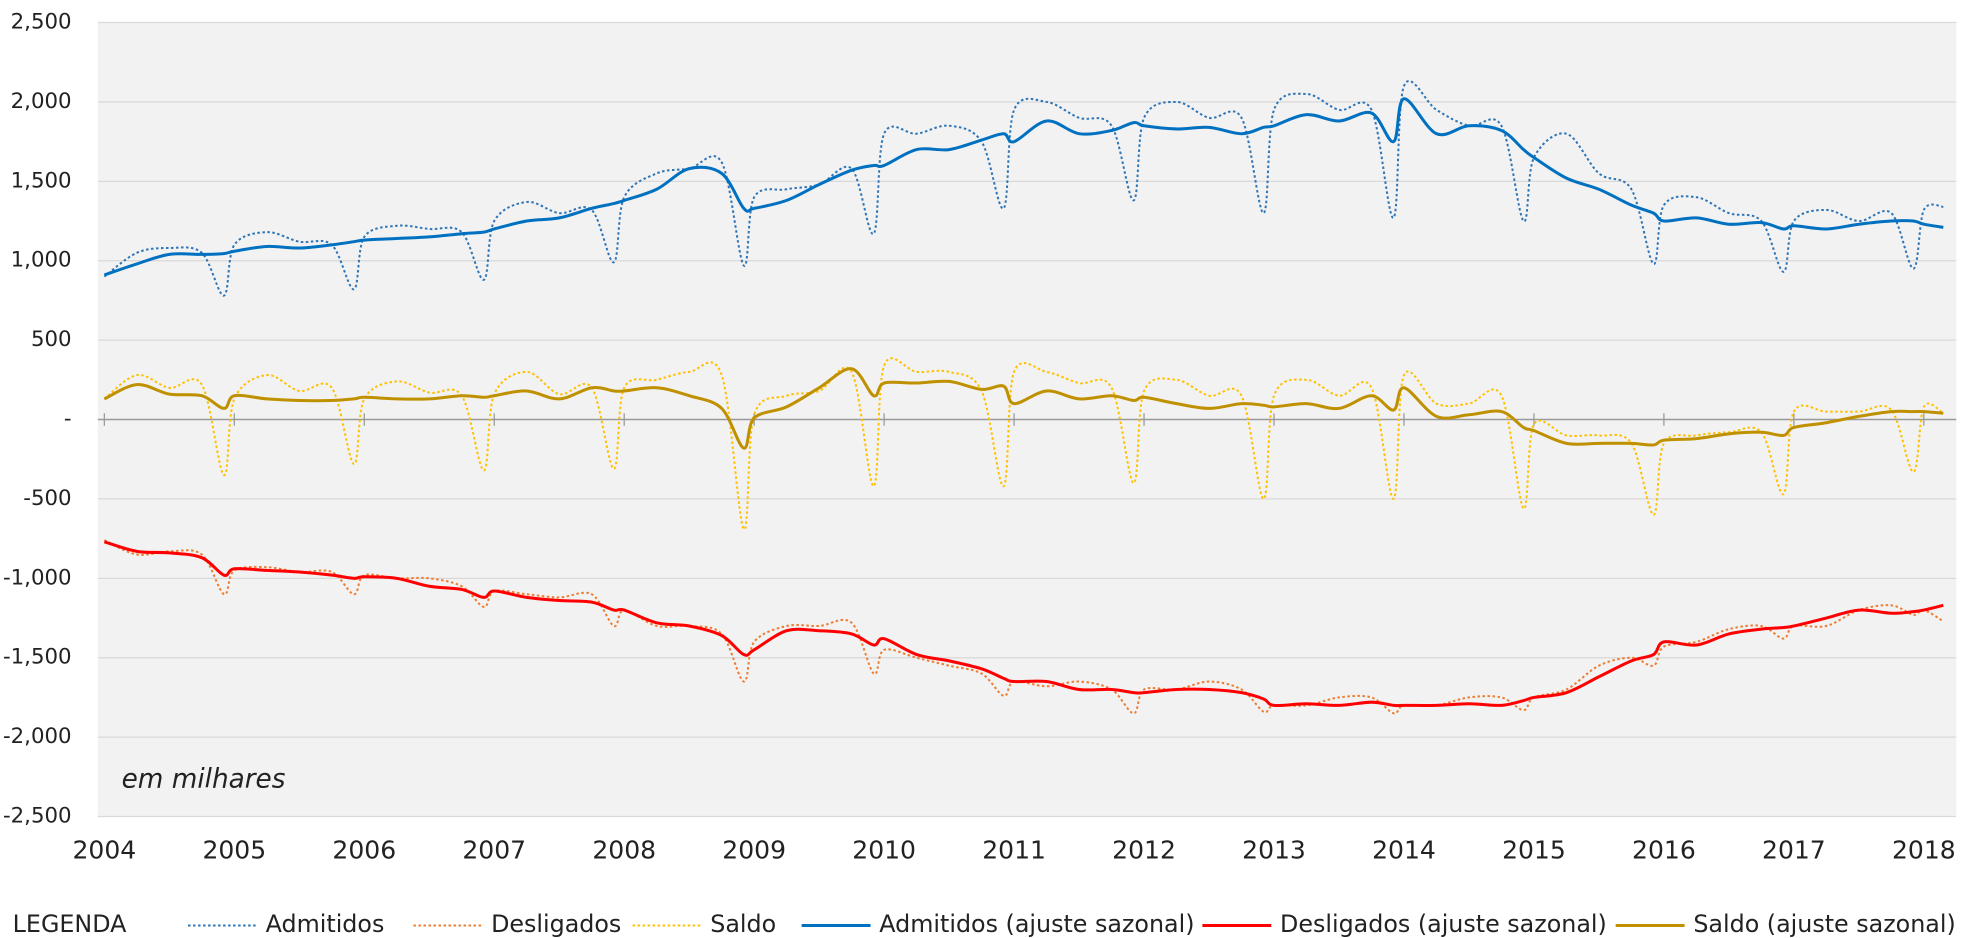  What do you see at coordinates (70, 924) in the screenshot?
I see `legend-title: LEGENDA` at bounding box center [70, 924].